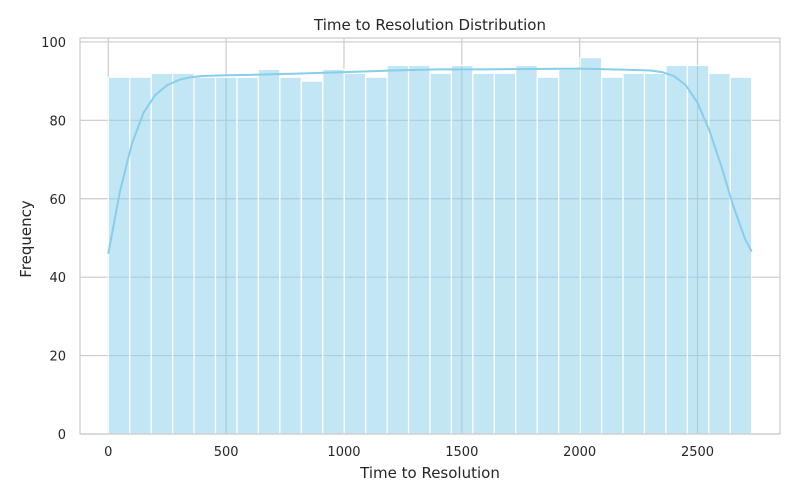 The height and width of the screenshot is (500, 800). I want to click on y-tick-label: 60, so click(57, 200).